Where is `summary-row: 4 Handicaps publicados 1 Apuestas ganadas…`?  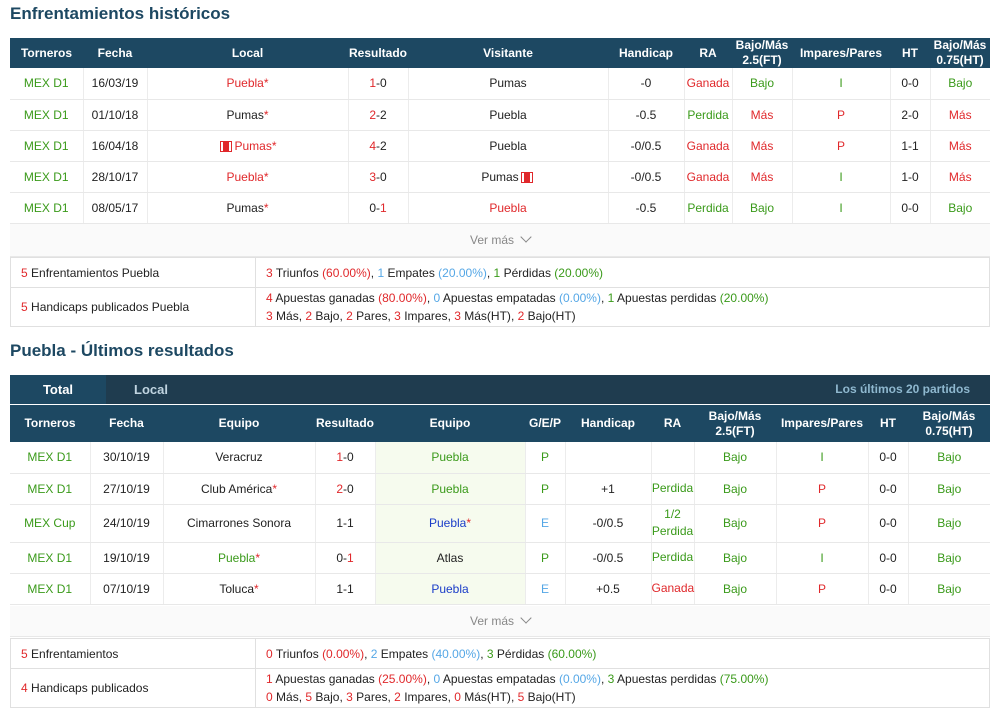
summary-row: 4 Handicaps publicados 1 Apuestas ganadas… is located at coordinates (500, 688).